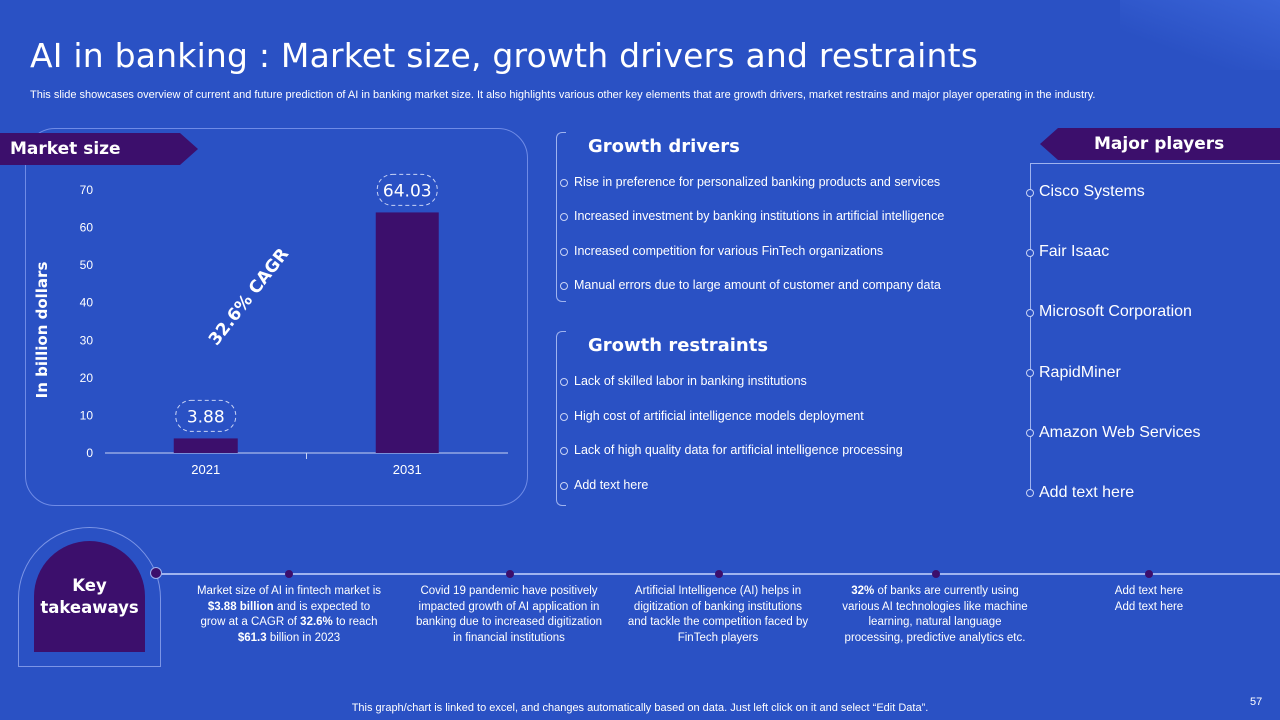 Image resolution: width=1280 pixels, height=720 pixels. Describe the element at coordinates (89, 607) in the screenshot. I see `key-takeaways-title-line2: takeaways` at that location.